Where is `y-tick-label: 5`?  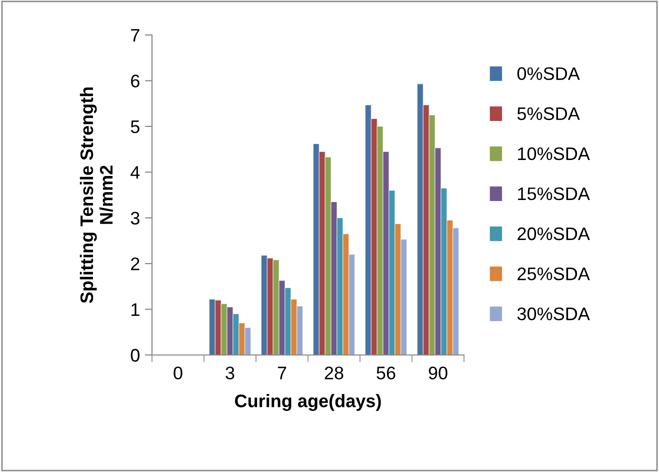 y-tick-label: 5 is located at coordinates (135, 127).